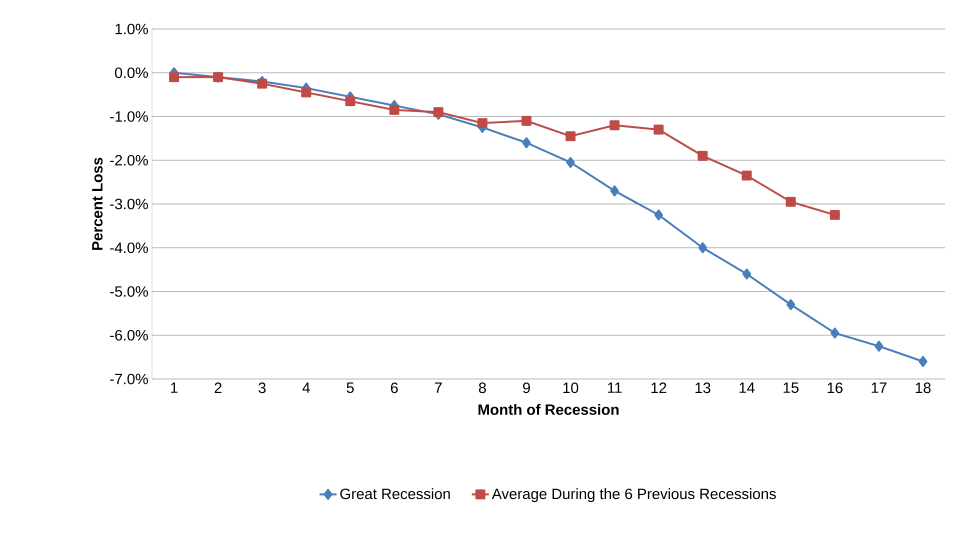 This screenshot has height=550, width=955. I want to click on x-tick-label: 13, so click(703, 388).